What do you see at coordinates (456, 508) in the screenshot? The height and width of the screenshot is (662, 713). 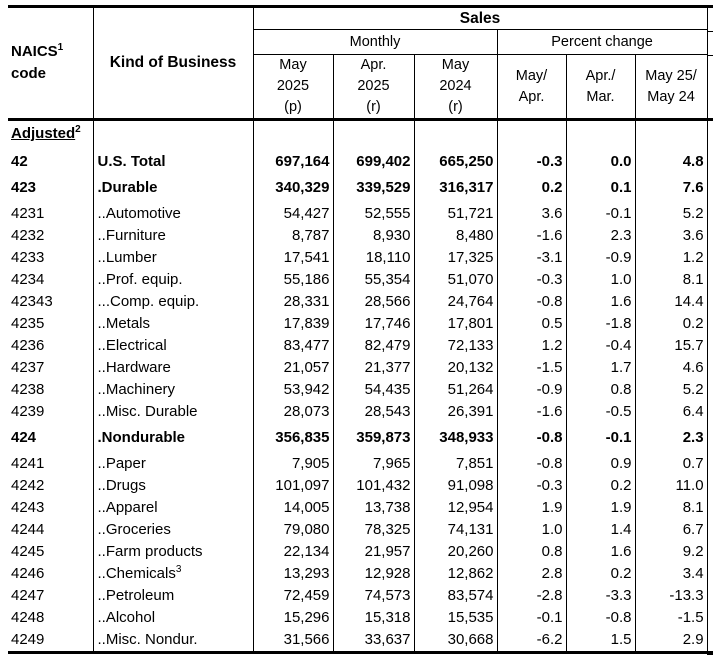 I see `value-cell: 12,954` at bounding box center [456, 508].